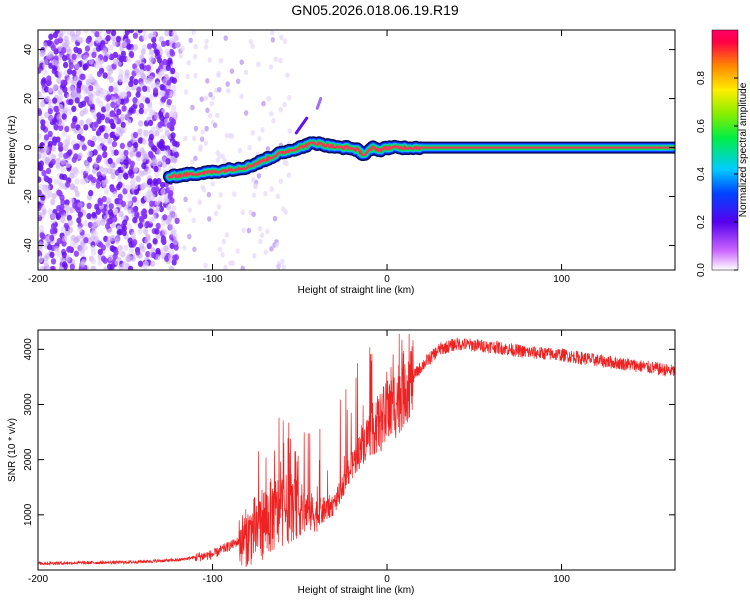 Image resolution: width=750 pixels, height=600 pixels. Describe the element at coordinates (701, 270) in the screenshot. I see `colorbar-tick-label: 0.0` at that location.